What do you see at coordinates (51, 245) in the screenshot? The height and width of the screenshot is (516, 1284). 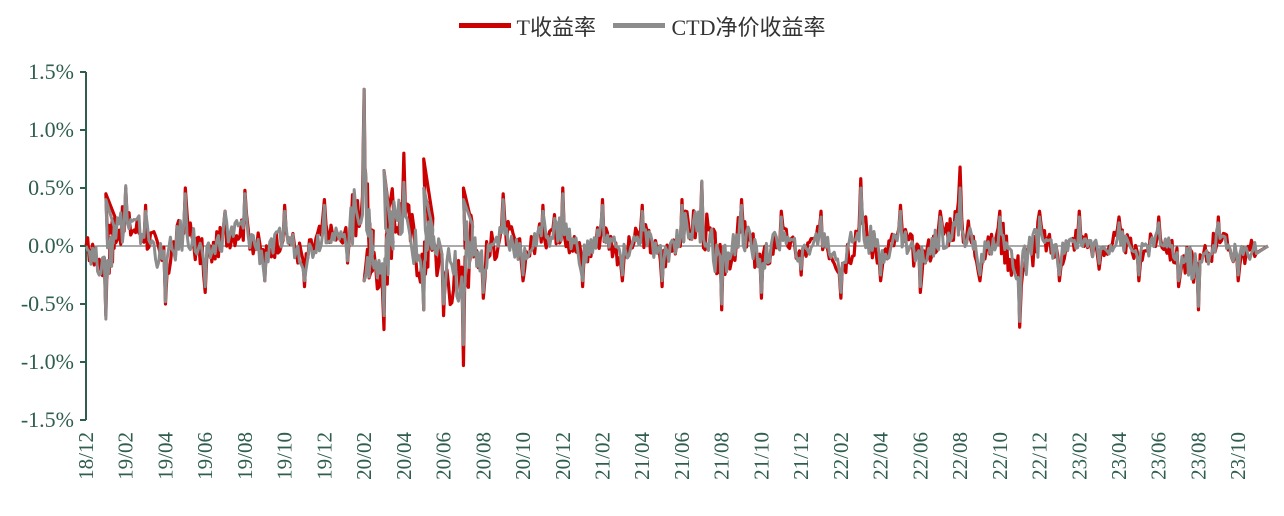 I see `y-tick-label: 0.0%` at bounding box center [51, 245].